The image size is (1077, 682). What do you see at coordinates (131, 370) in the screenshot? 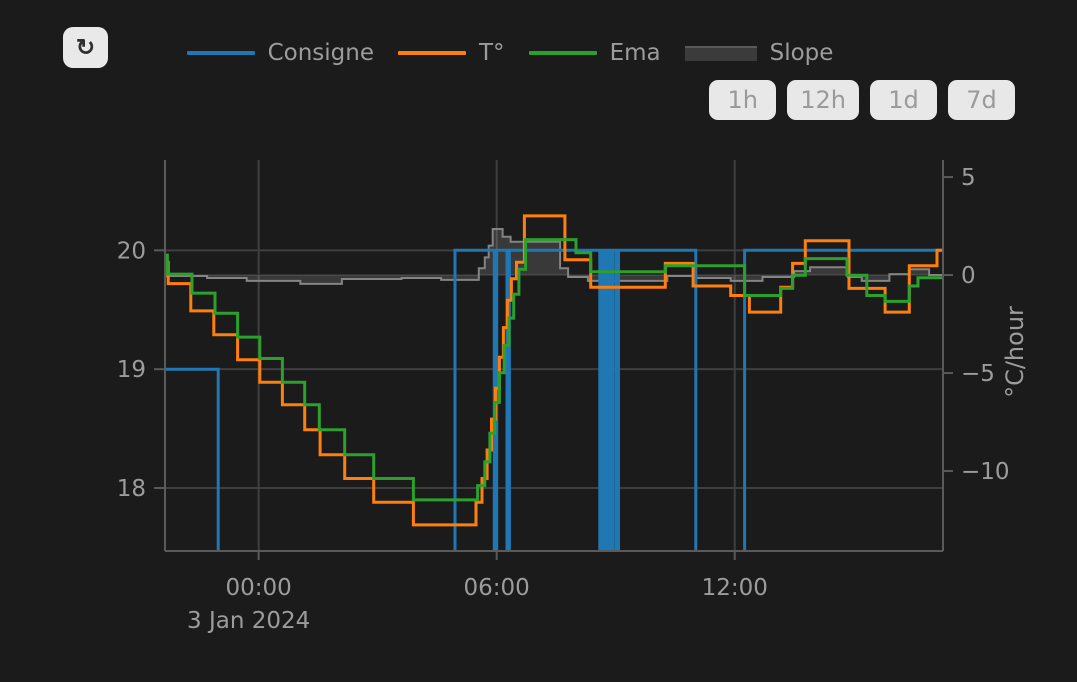
I see `temp-tick-label: 19` at bounding box center [131, 370].